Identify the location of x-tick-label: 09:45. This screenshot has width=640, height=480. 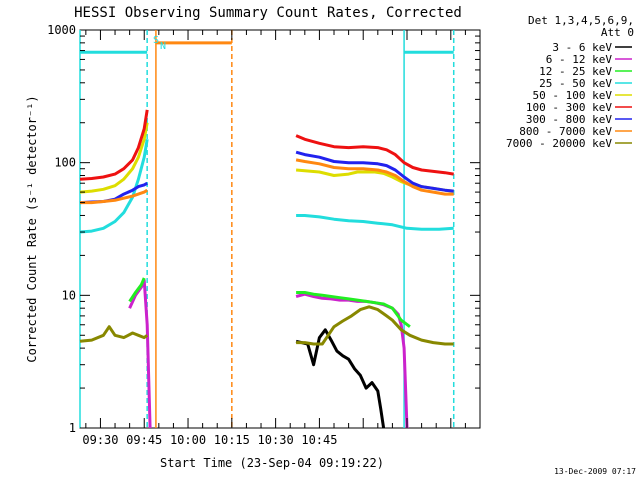
(144, 440).